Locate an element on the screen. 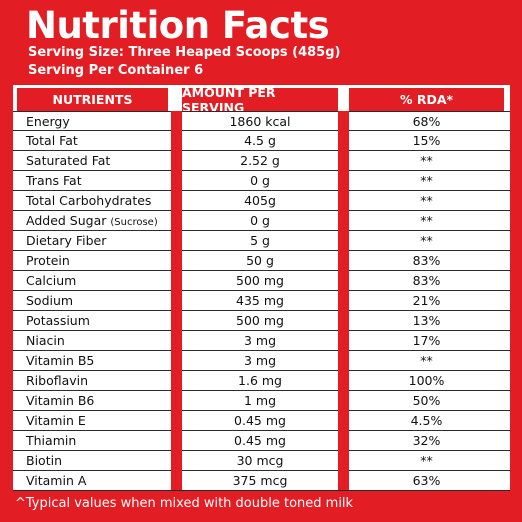  table-row: Potassium 500 mg 13% is located at coordinates (261, 321).